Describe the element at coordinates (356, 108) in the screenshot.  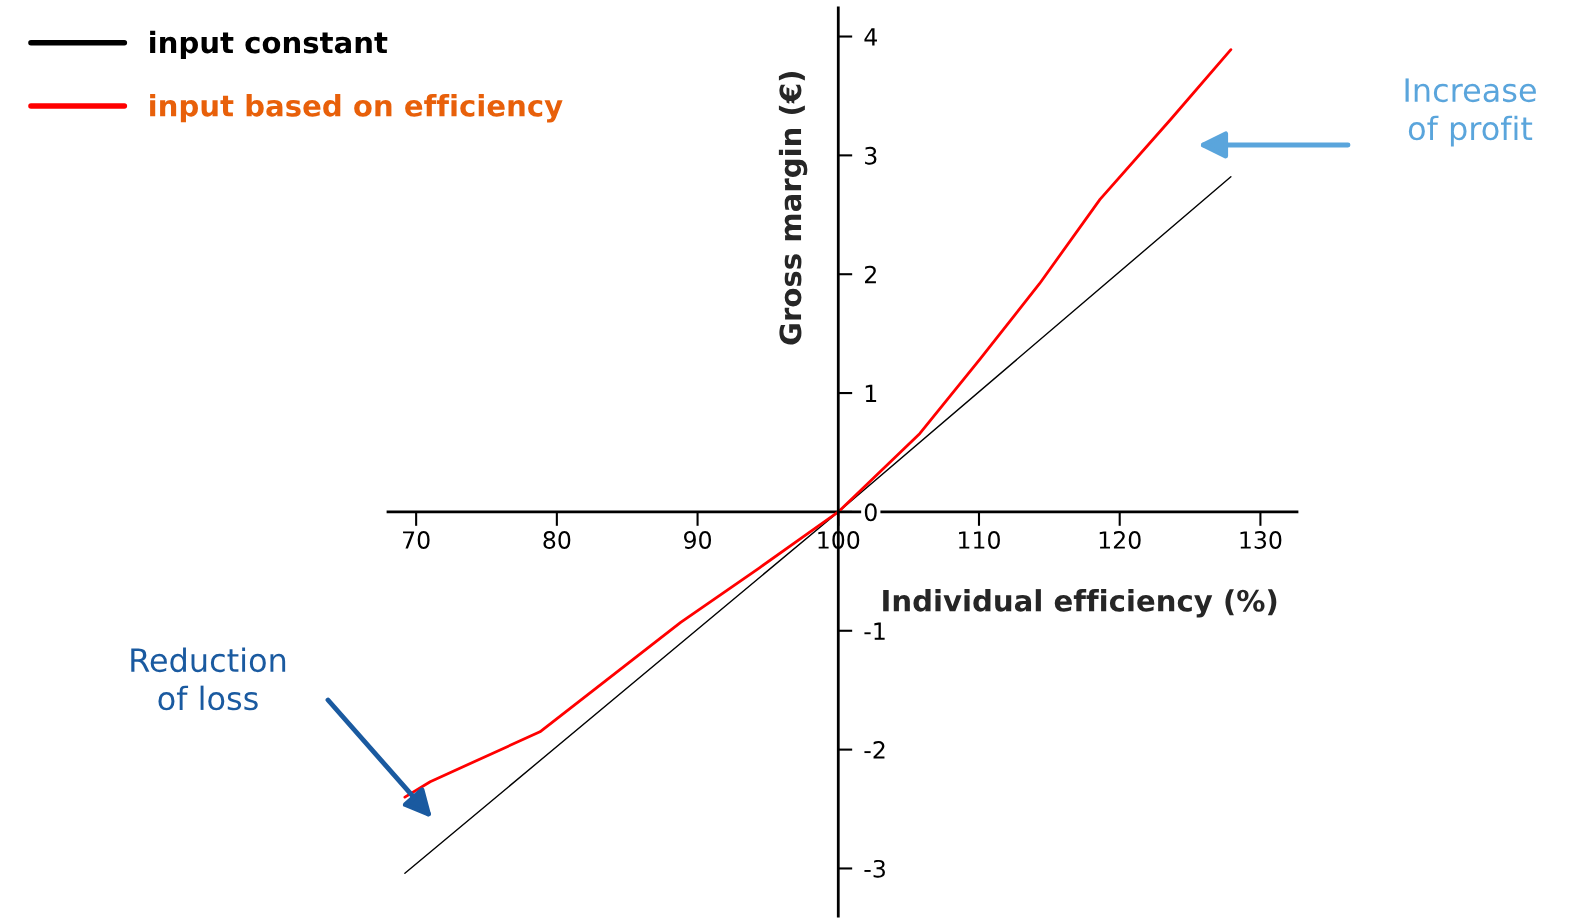
I see `legend-label: input based on efficiency` at that location.